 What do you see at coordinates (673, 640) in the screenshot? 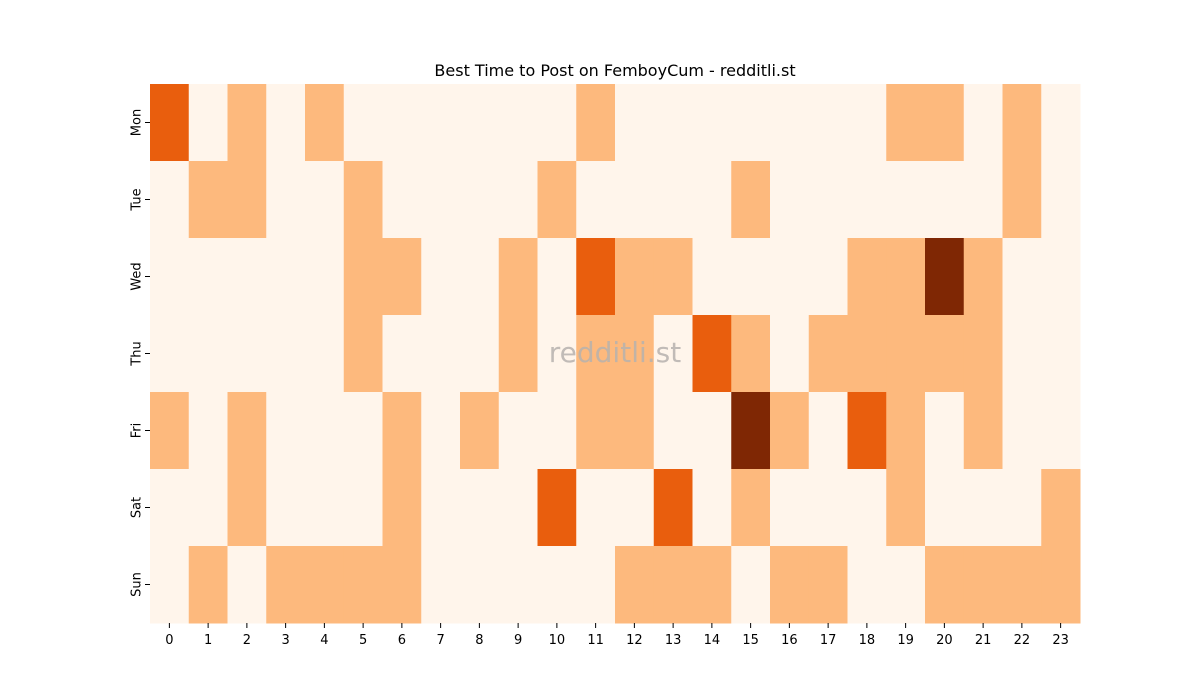
I see `x-tick-label: 13` at bounding box center [673, 640].